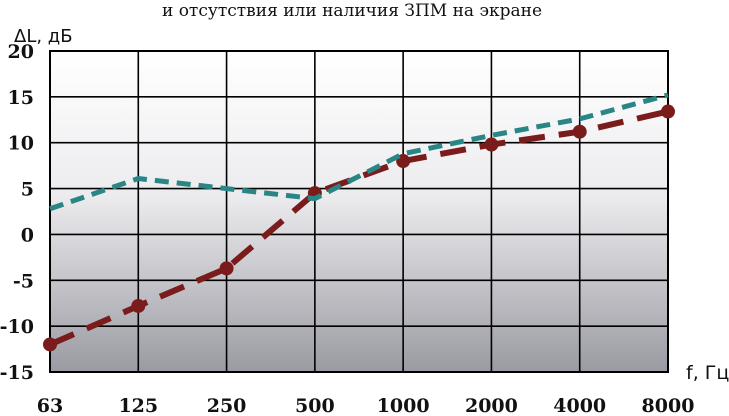  Describe the element at coordinates (23, 281) in the screenshot. I see `y-tick-label: -5` at that location.